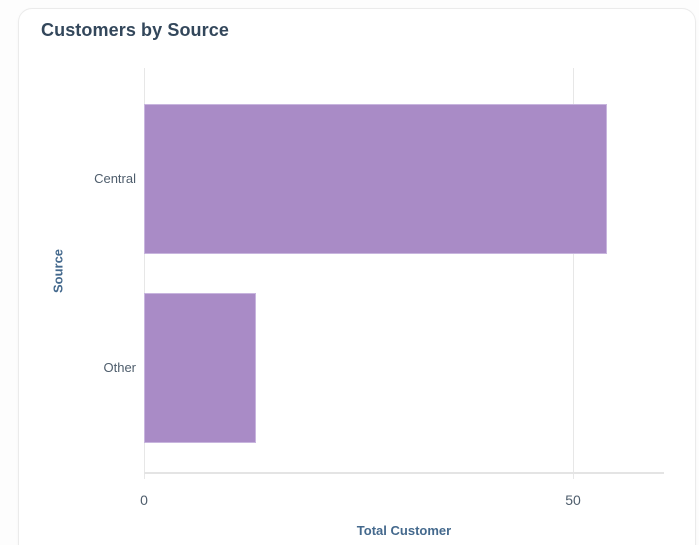 This screenshot has height=545, width=699. Describe the element at coordinates (200, 368) in the screenshot. I see `bar-other` at that location.